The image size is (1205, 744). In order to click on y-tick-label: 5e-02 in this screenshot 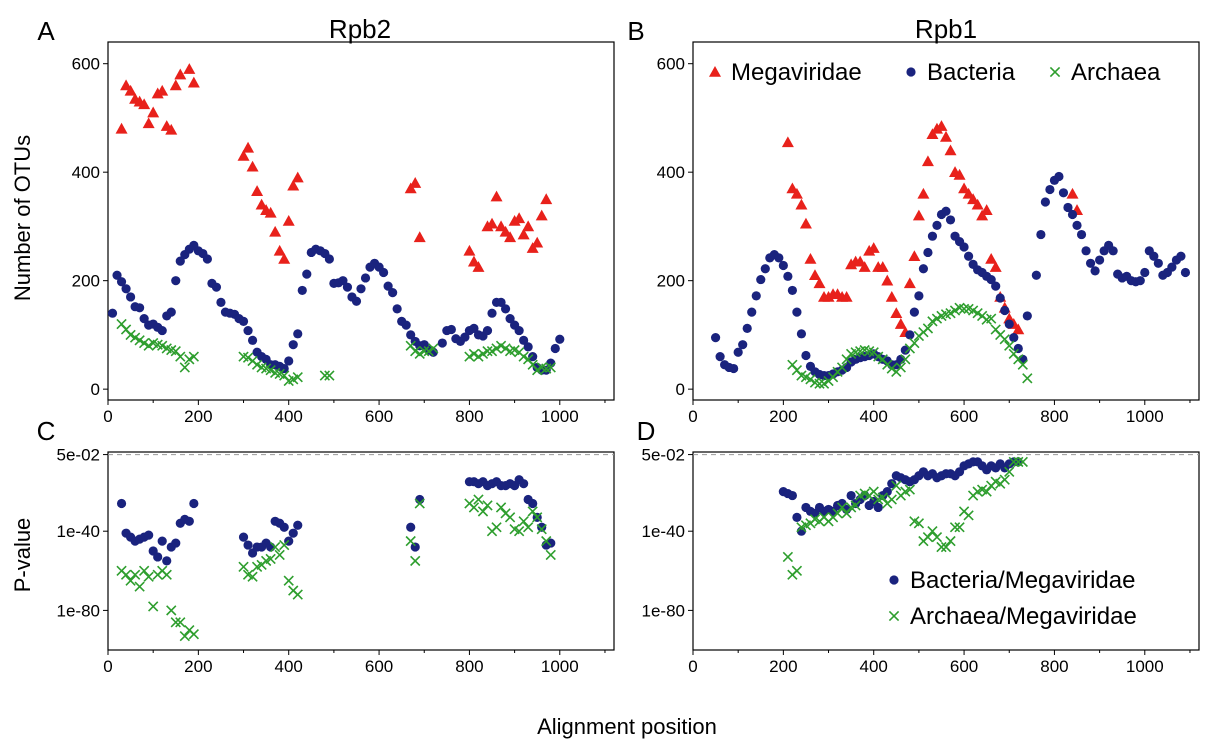, I will do `click(663, 455)`.